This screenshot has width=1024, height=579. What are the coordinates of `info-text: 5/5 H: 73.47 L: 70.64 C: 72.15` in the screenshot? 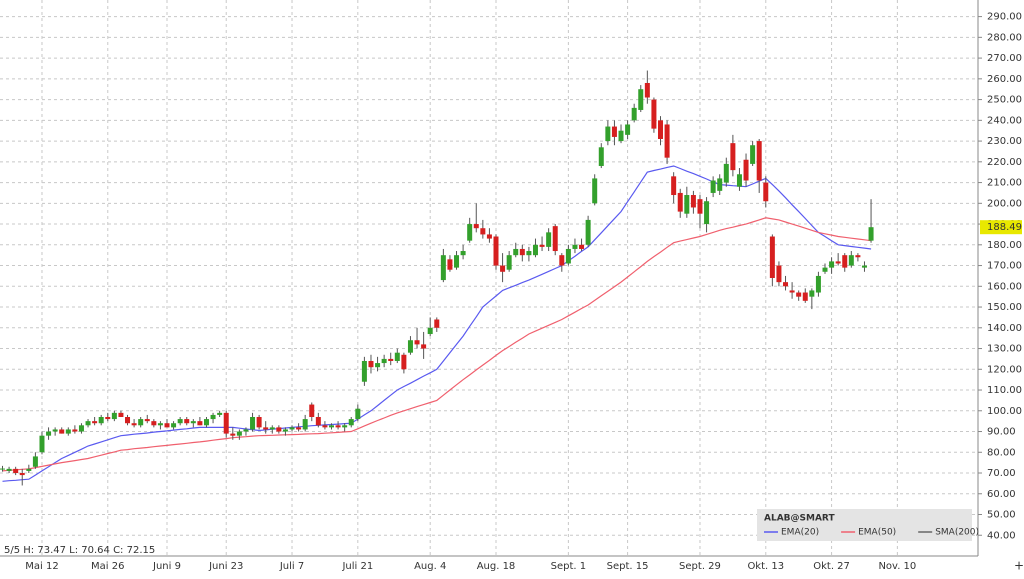 It's located at (79, 550).